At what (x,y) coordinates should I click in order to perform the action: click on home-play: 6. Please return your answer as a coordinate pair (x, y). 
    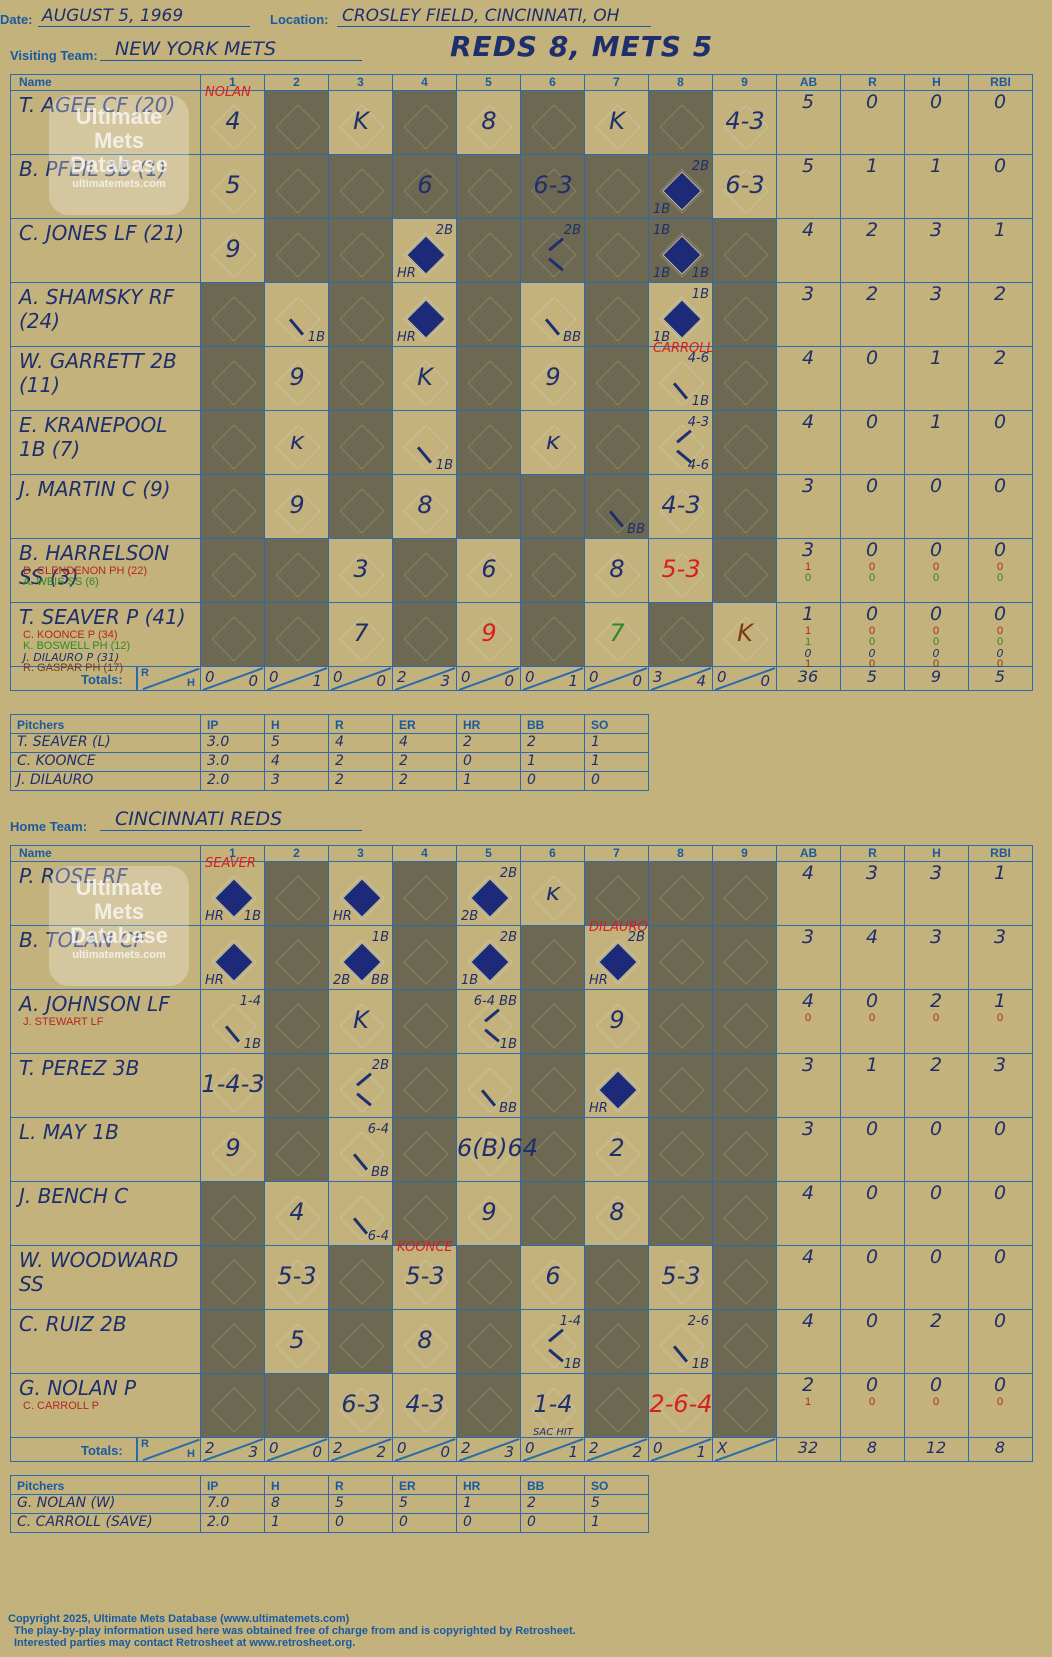
    Looking at the image, I should click on (553, 1278).